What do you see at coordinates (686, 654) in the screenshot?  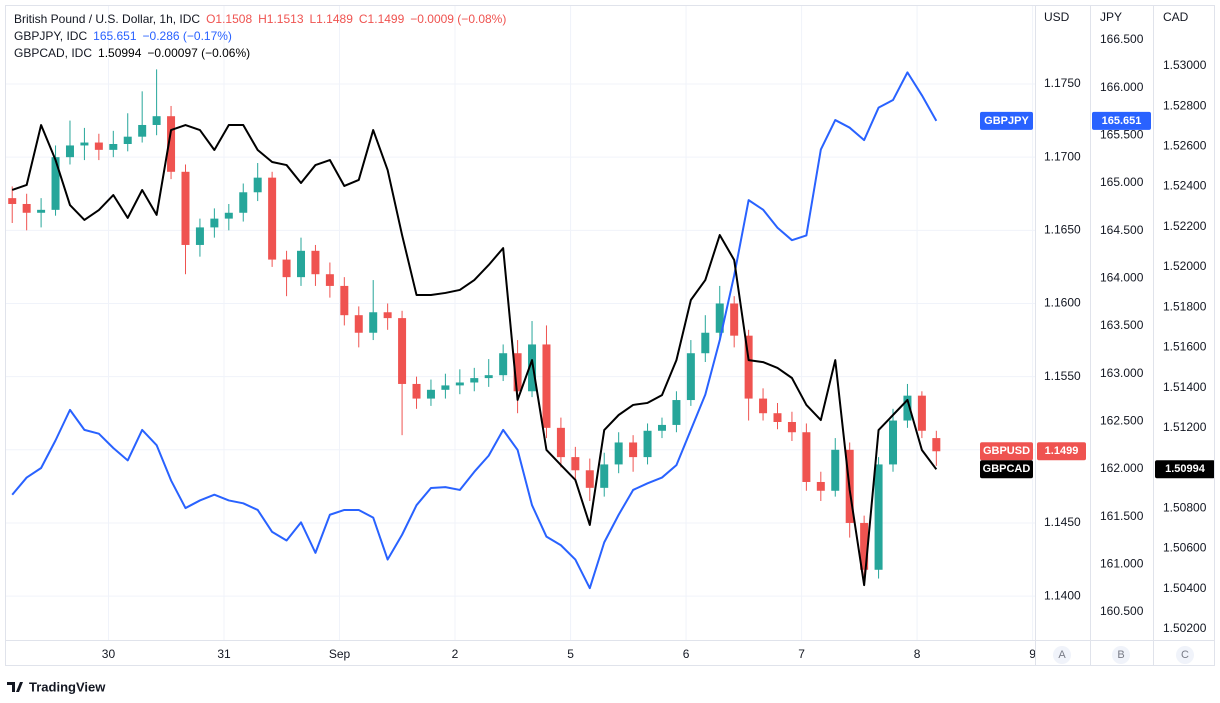 I see `x-tick-label: 6` at bounding box center [686, 654].